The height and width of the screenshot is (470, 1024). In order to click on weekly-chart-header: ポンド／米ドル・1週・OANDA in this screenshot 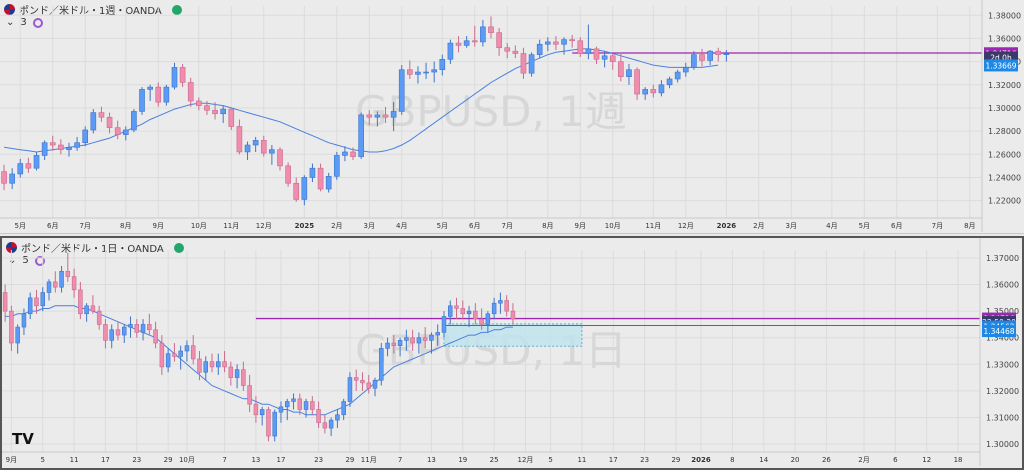, I will do `click(93, 9)`.